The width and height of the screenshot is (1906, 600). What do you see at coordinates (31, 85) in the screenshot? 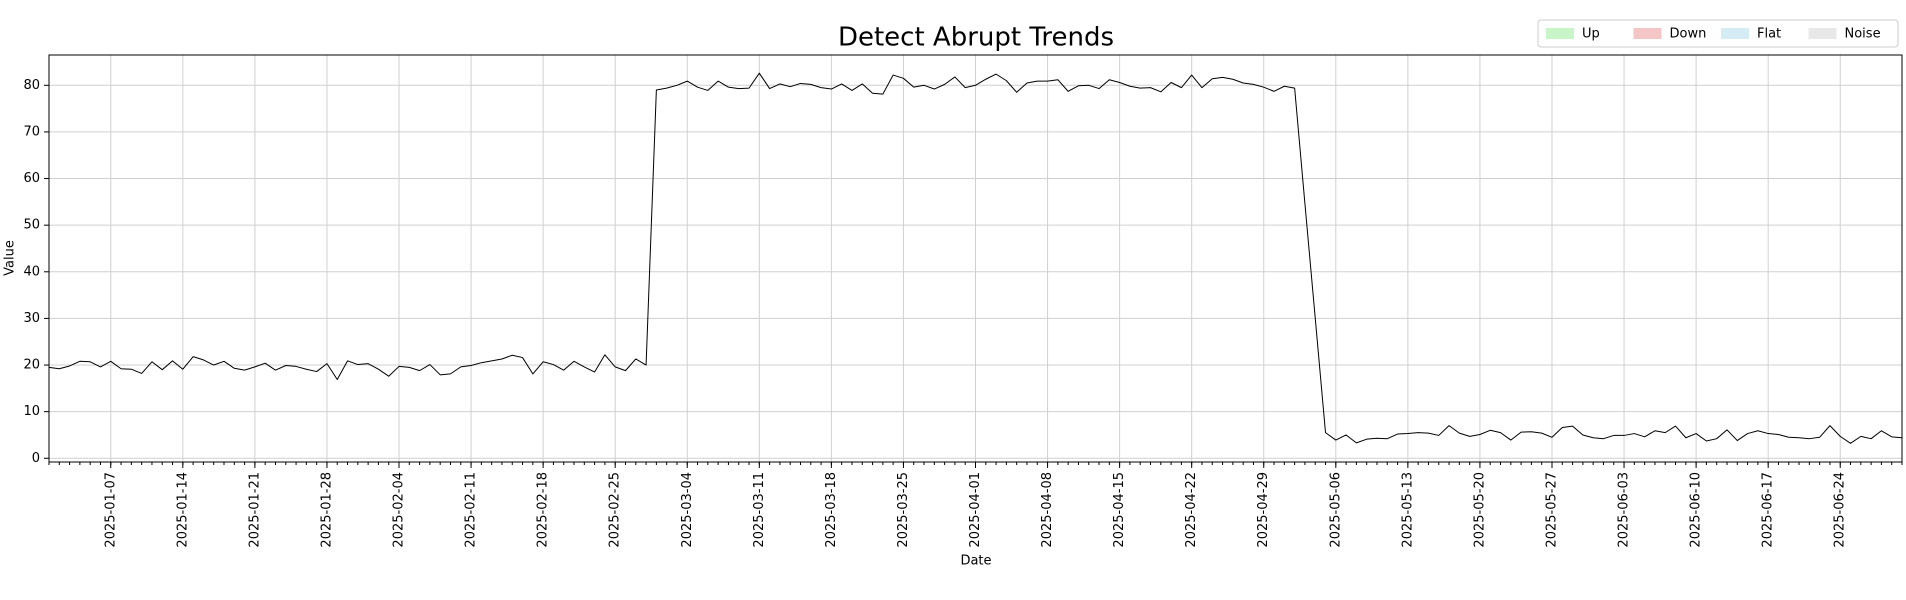
I see `y-tick-label: 80` at bounding box center [31, 85].